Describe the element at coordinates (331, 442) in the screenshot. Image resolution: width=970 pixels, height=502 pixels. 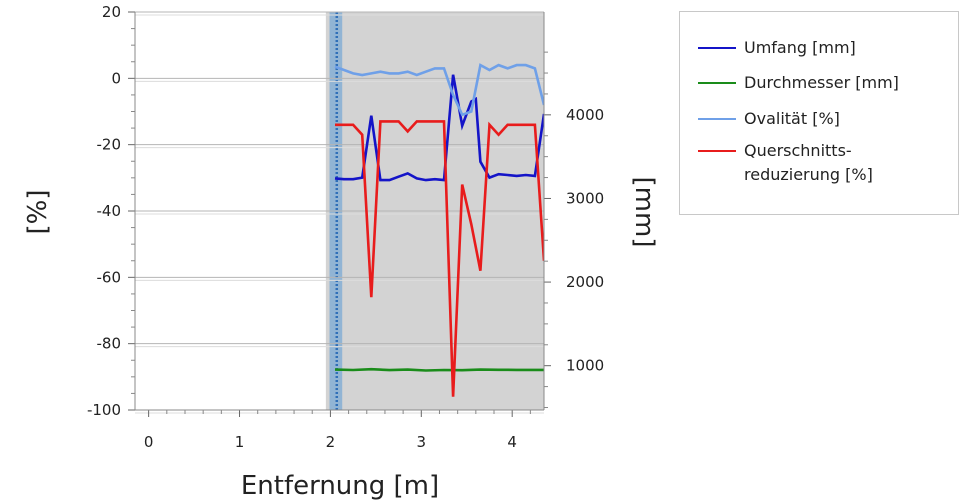
I see `x-tick-label: 2` at that location.